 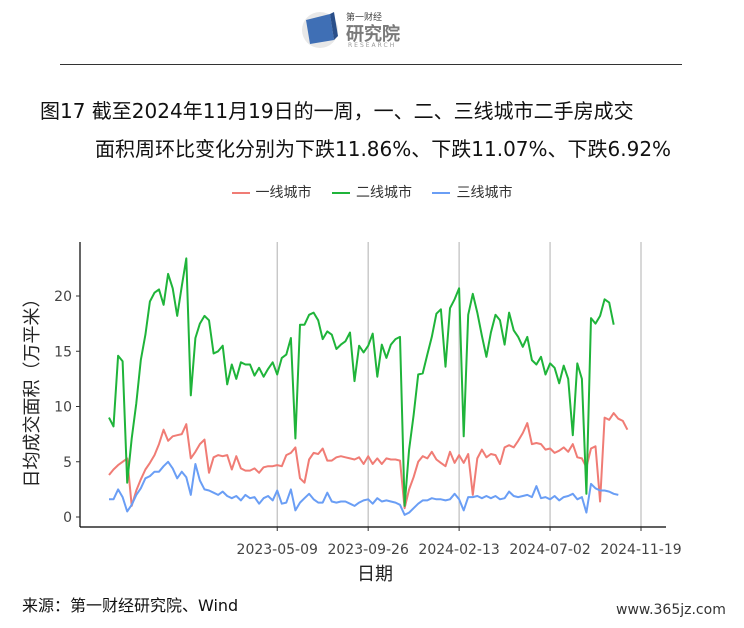 What do you see at coordinates (63, 408) in the screenshot?
I see `y-tick-label: 10` at bounding box center [63, 408].